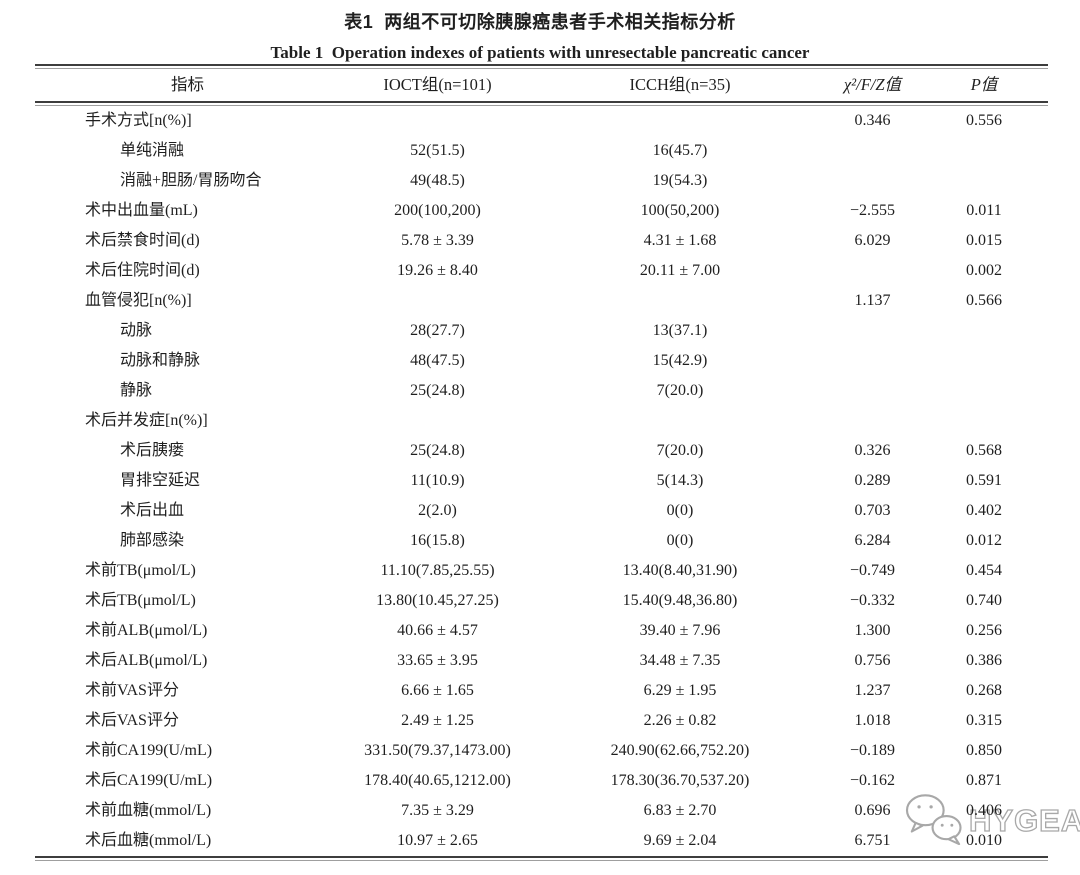 This screenshot has height=875, width=1080. What do you see at coordinates (146, 630) in the screenshot?
I see `row-label: 术前ALB(μmol/L)` at bounding box center [146, 630].